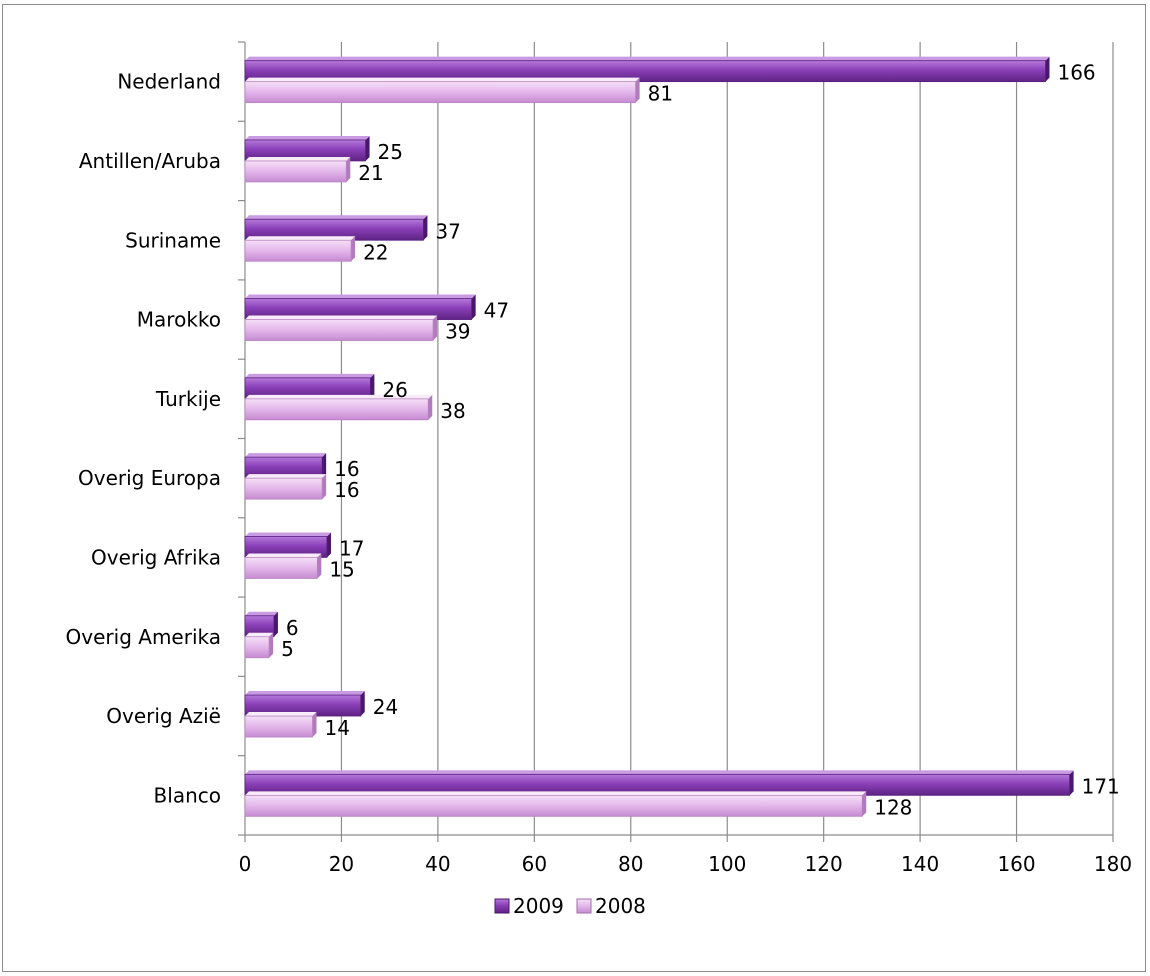 The image size is (1150, 976). I want to click on data-label: 5, so click(287, 649).